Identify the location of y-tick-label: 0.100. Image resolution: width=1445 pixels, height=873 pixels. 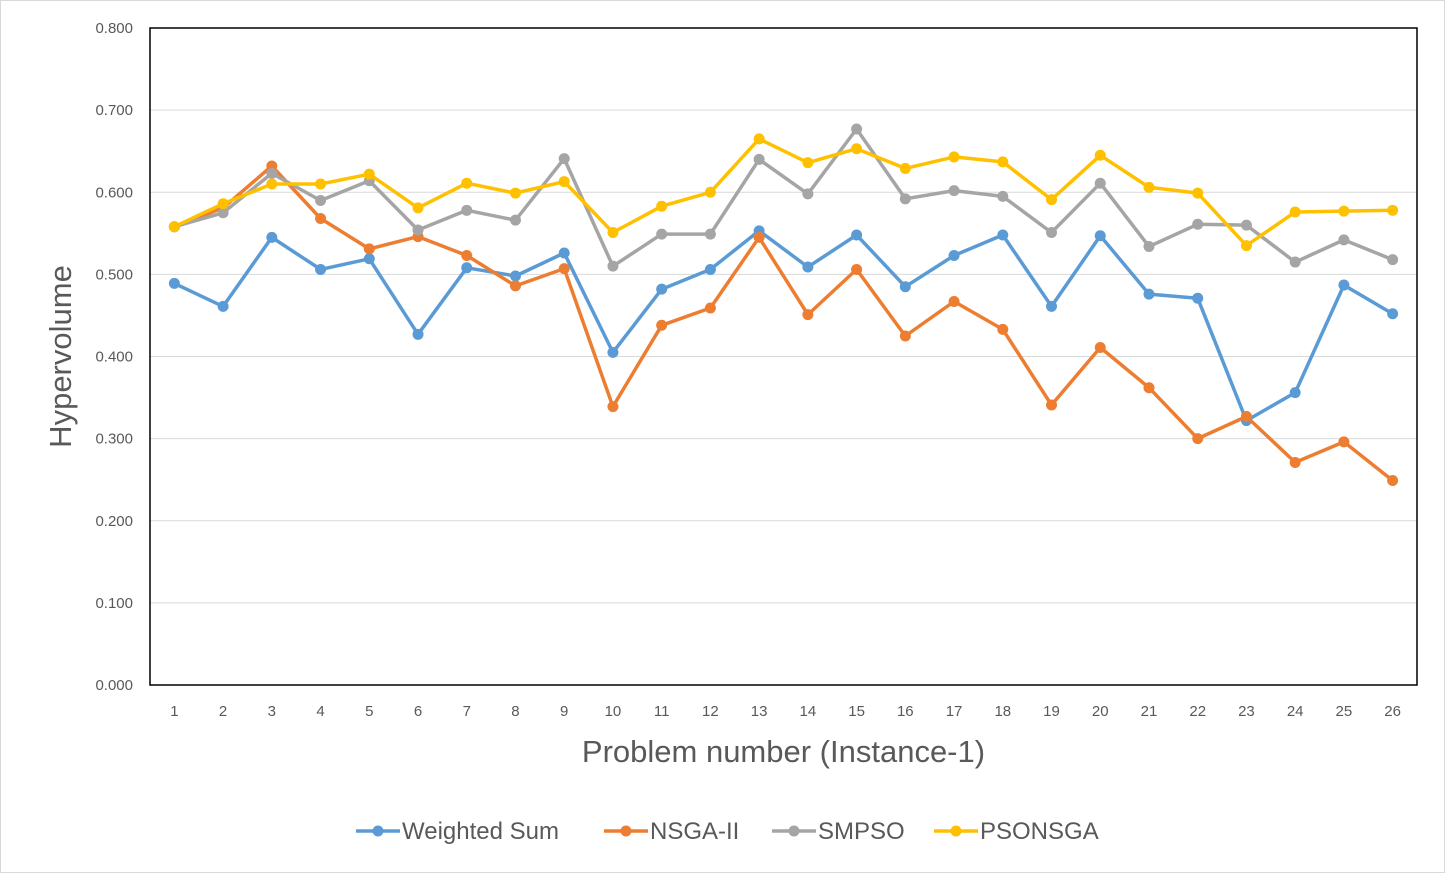
(114, 603).